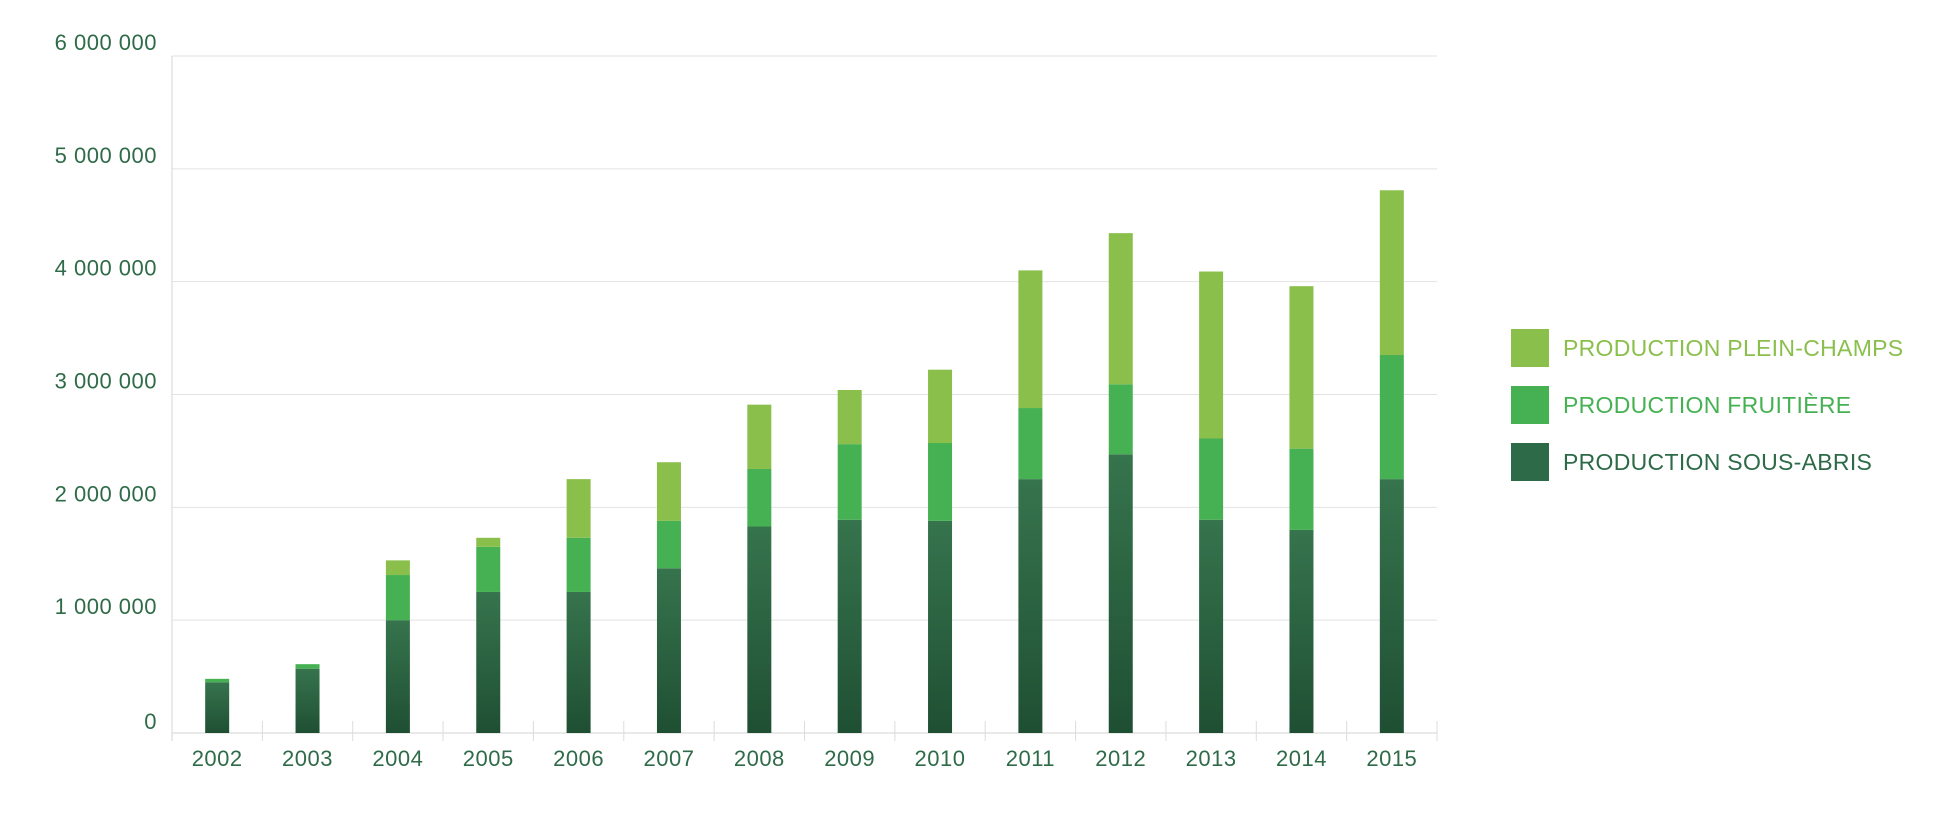  What do you see at coordinates (106, 155) in the screenshot?
I see `y-tick-label: 5 000 000` at bounding box center [106, 155].